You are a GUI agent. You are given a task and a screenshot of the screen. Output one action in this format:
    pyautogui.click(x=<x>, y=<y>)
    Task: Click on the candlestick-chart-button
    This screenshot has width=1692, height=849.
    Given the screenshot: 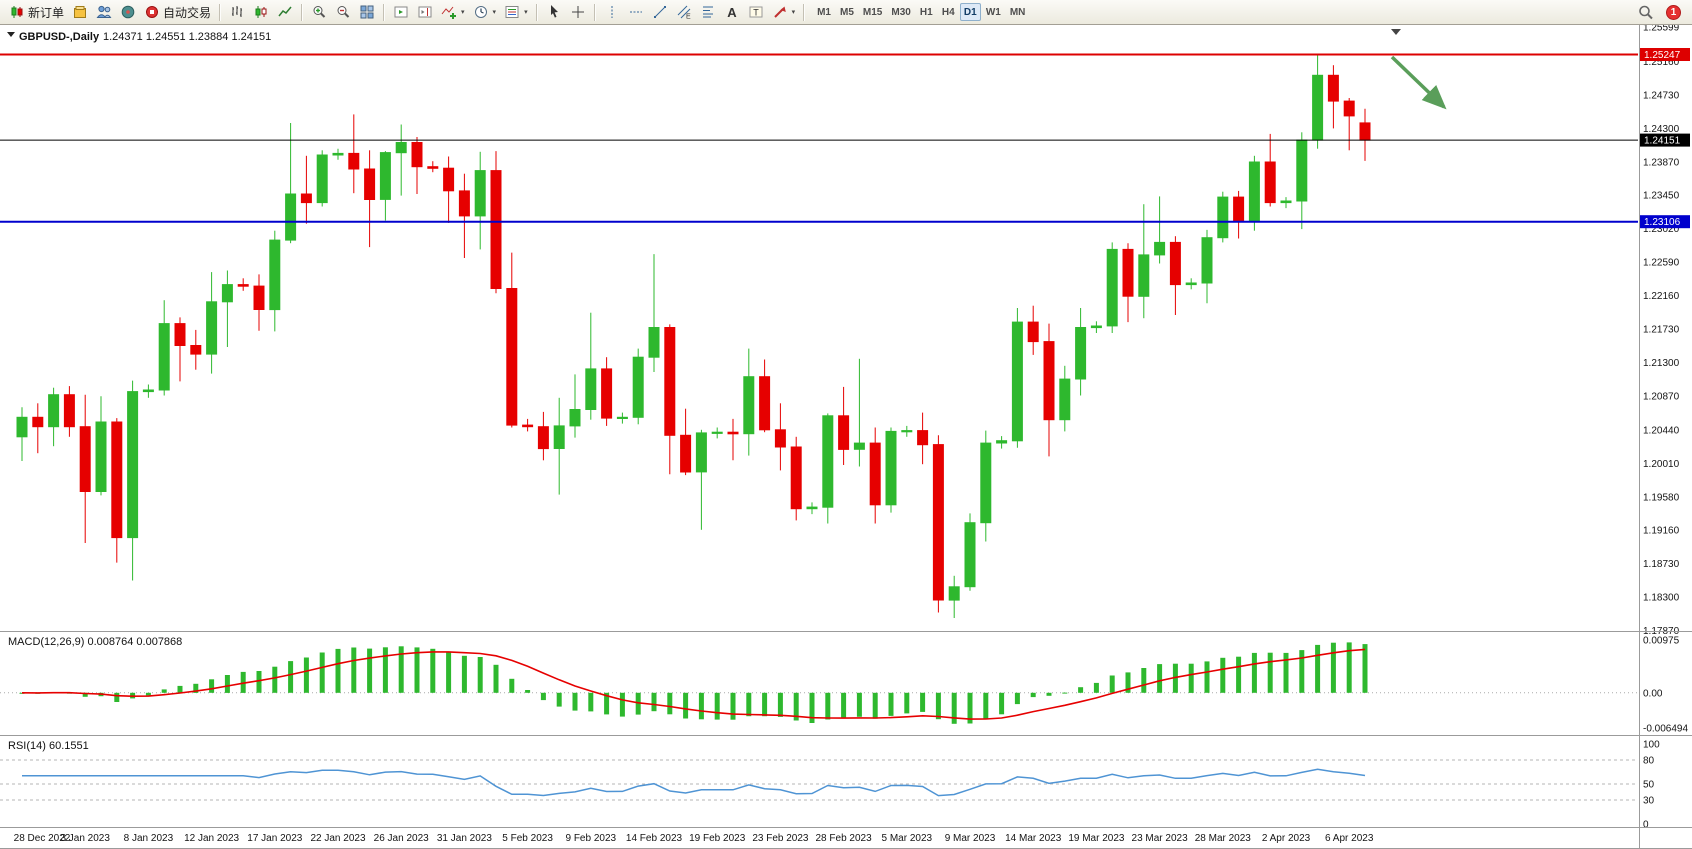 What is the action you would take?
    pyautogui.click(x=261, y=12)
    